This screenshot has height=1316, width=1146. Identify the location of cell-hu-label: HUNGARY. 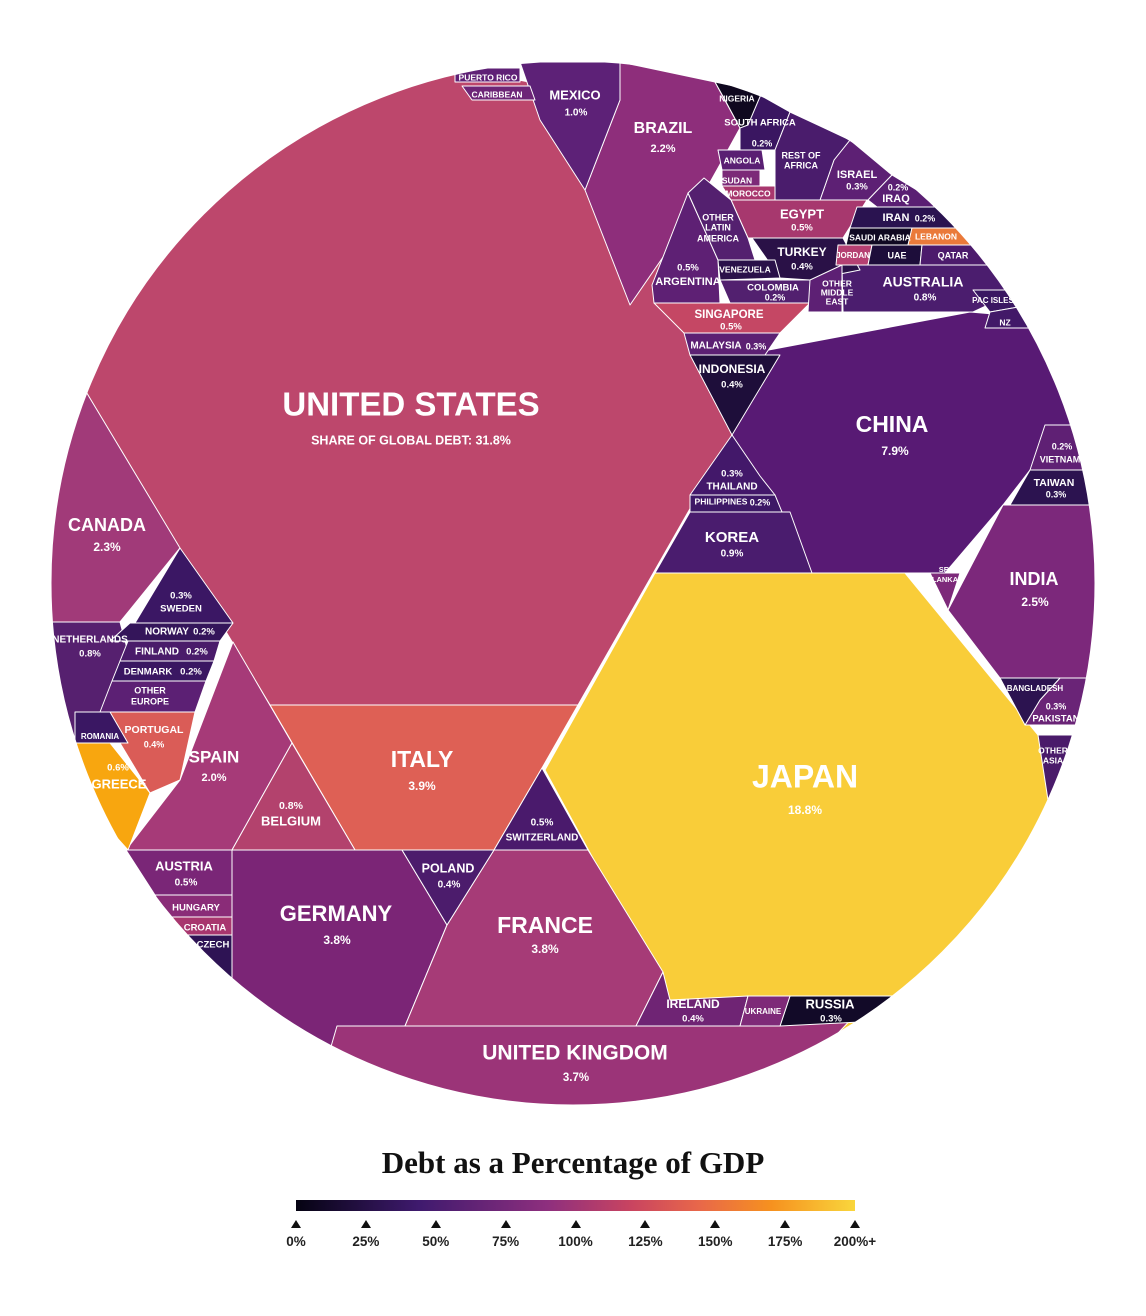
(196, 908).